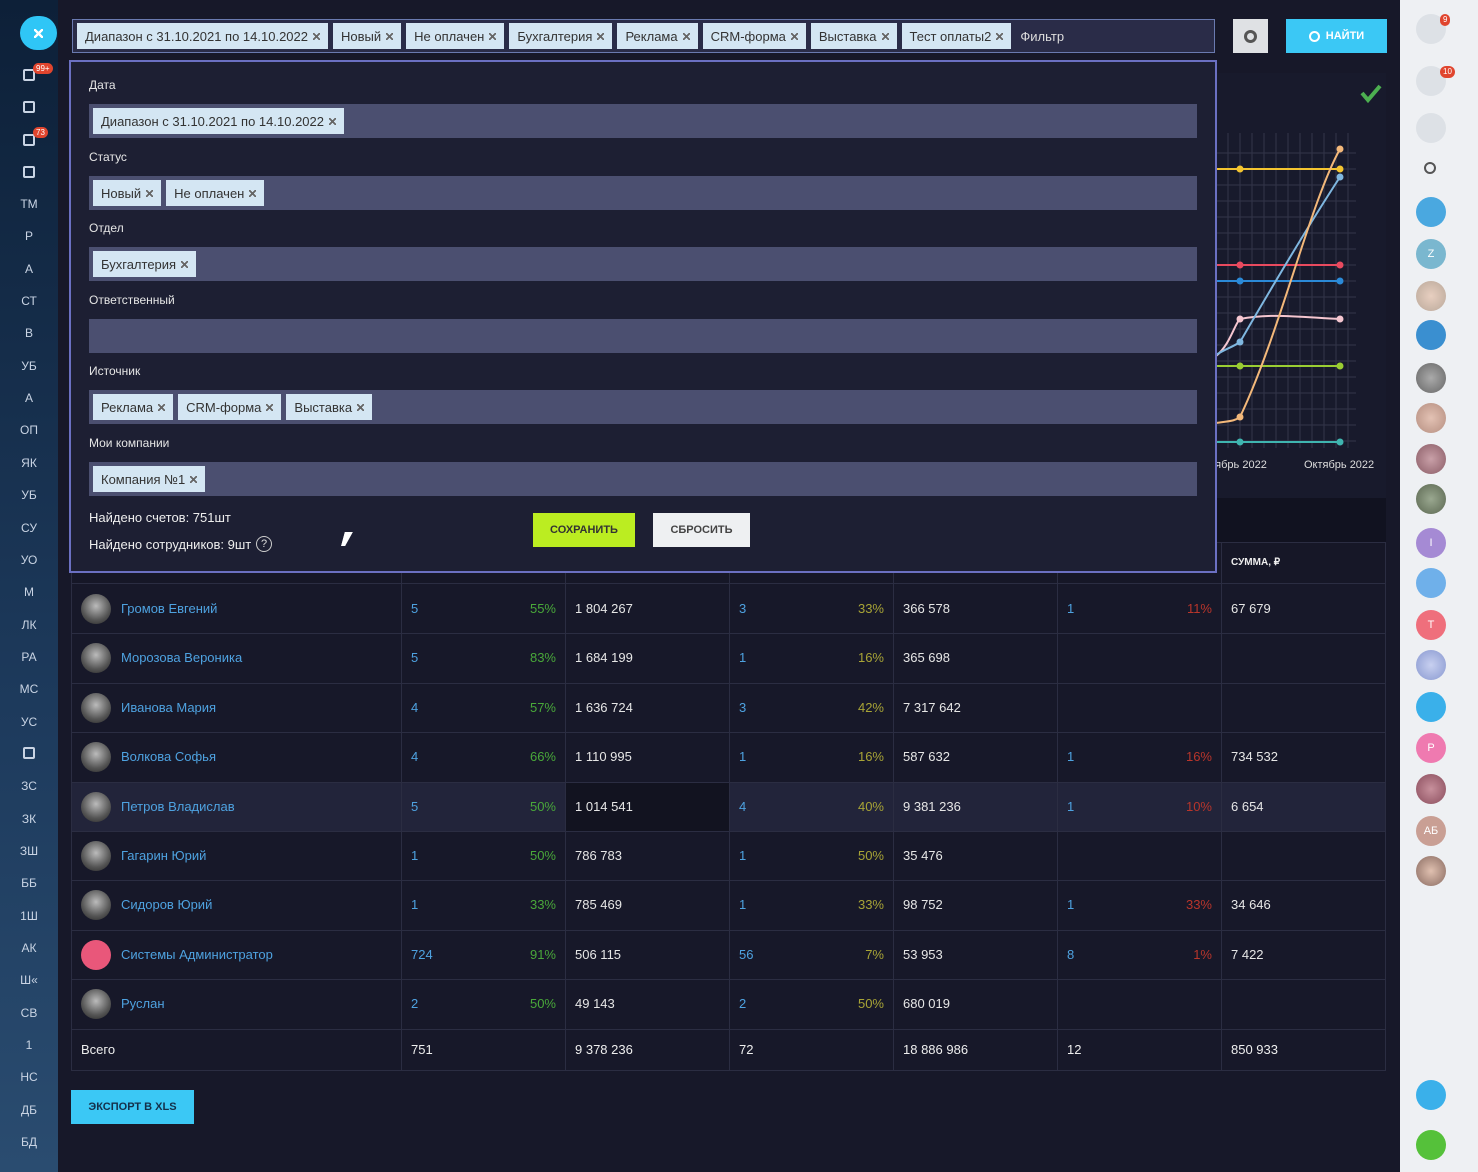 Image resolution: width=1478 pixels, height=1172 pixels. What do you see at coordinates (455, 36) in the screenshot?
I see `filter-chip: Не оплачен` at bounding box center [455, 36].